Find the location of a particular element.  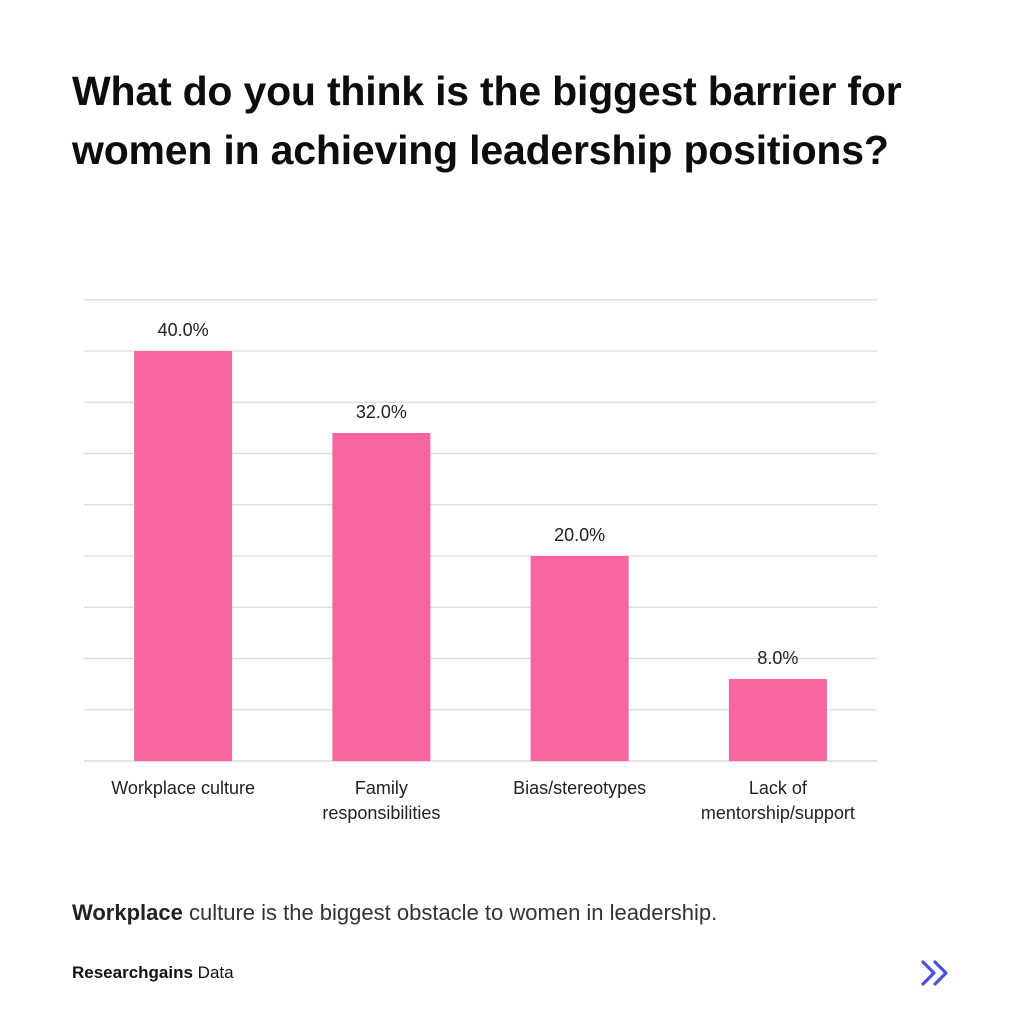

category-label: Lack of is located at coordinates (778, 788).